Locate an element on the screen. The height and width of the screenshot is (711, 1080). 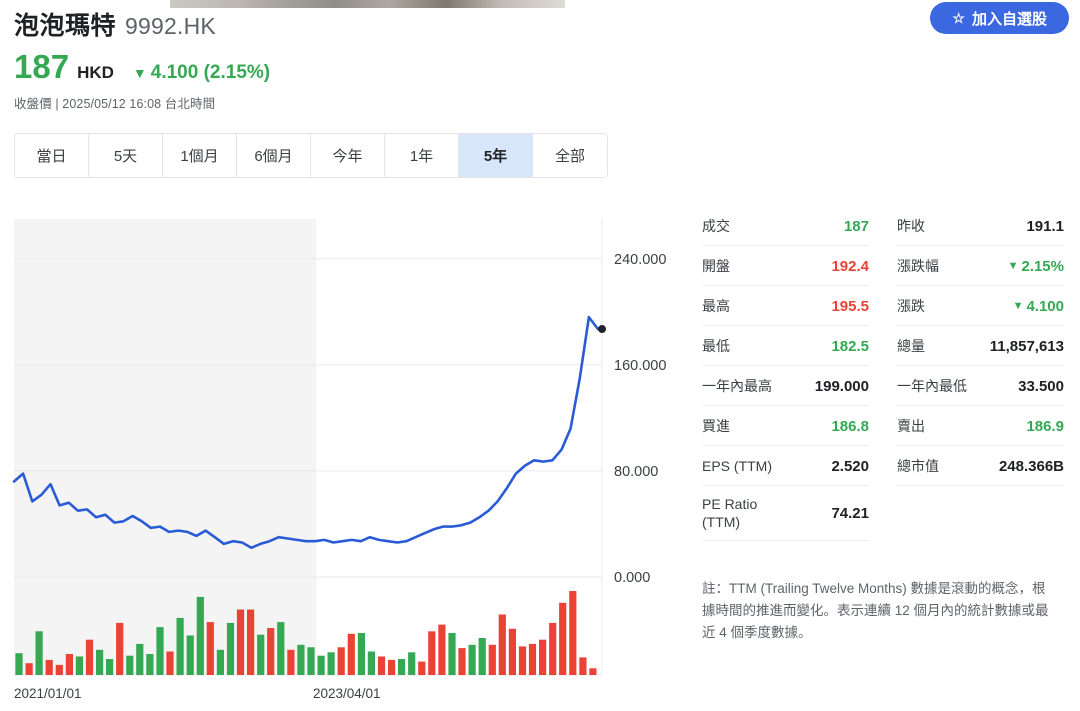
stat-value: ▼ 4.100 is located at coordinates (1038, 306).